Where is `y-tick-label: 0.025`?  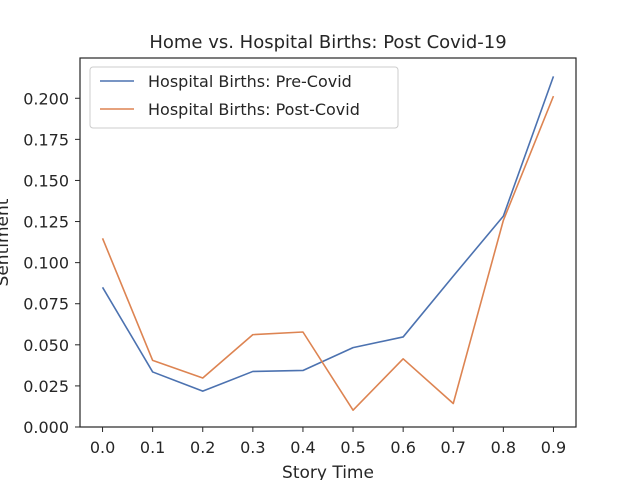
y-tick-label: 0.025 is located at coordinates (46, 386).